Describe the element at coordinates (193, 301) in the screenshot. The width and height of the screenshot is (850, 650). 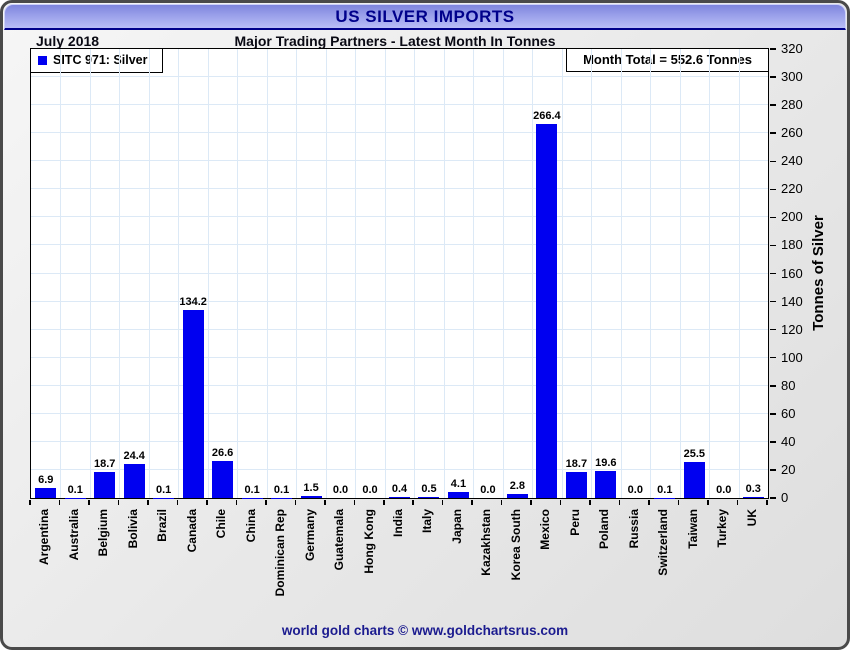
I see `bar-value-label: 134.2` at that location.